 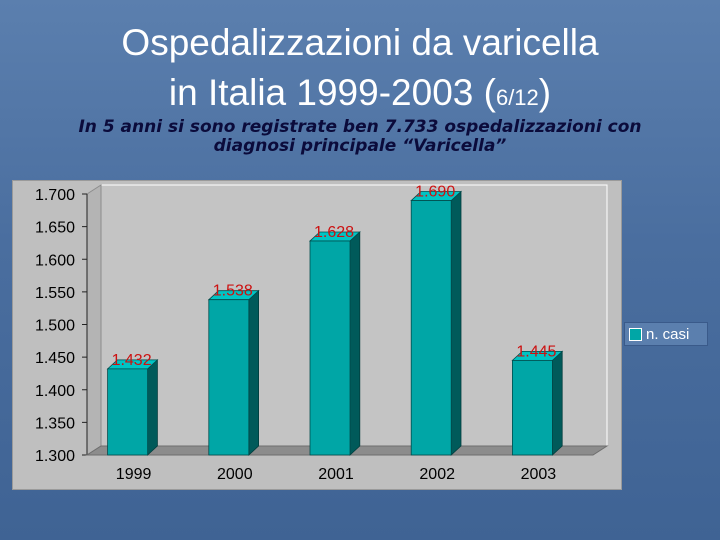 I want to click on x-tick-label: 1999, so click(x=134, y=474).